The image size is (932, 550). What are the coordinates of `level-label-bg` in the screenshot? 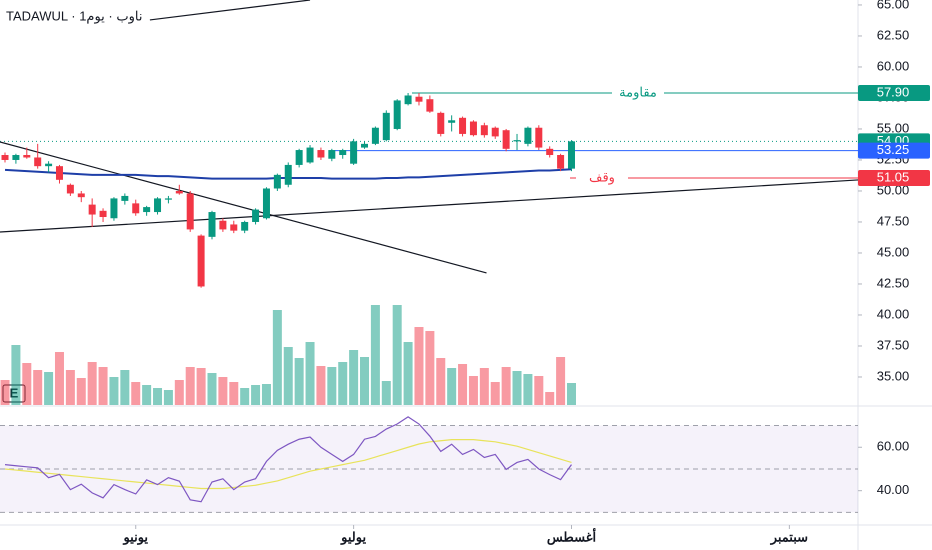 It's located at (602, 177).